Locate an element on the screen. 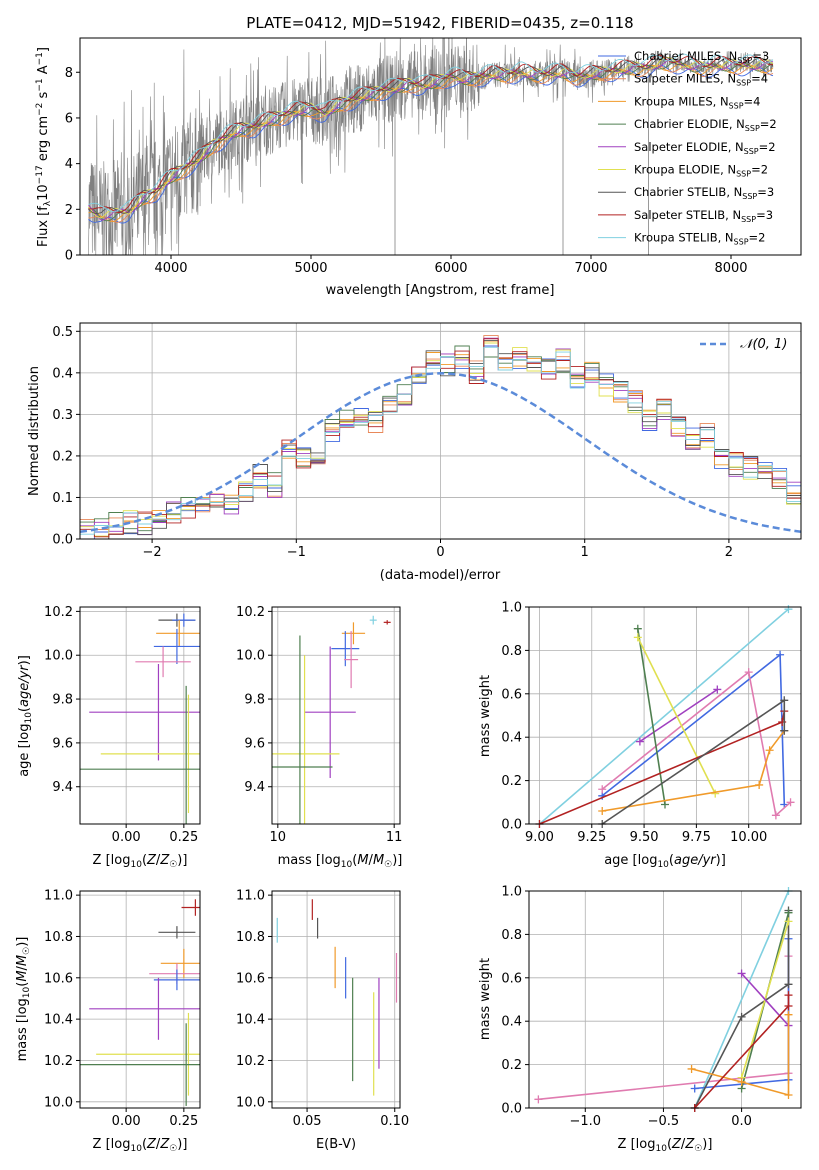 This screenshot has height=1170, width=819. weight-z-y-tick-label: 0.2 is located at coordinates (511, 1065).